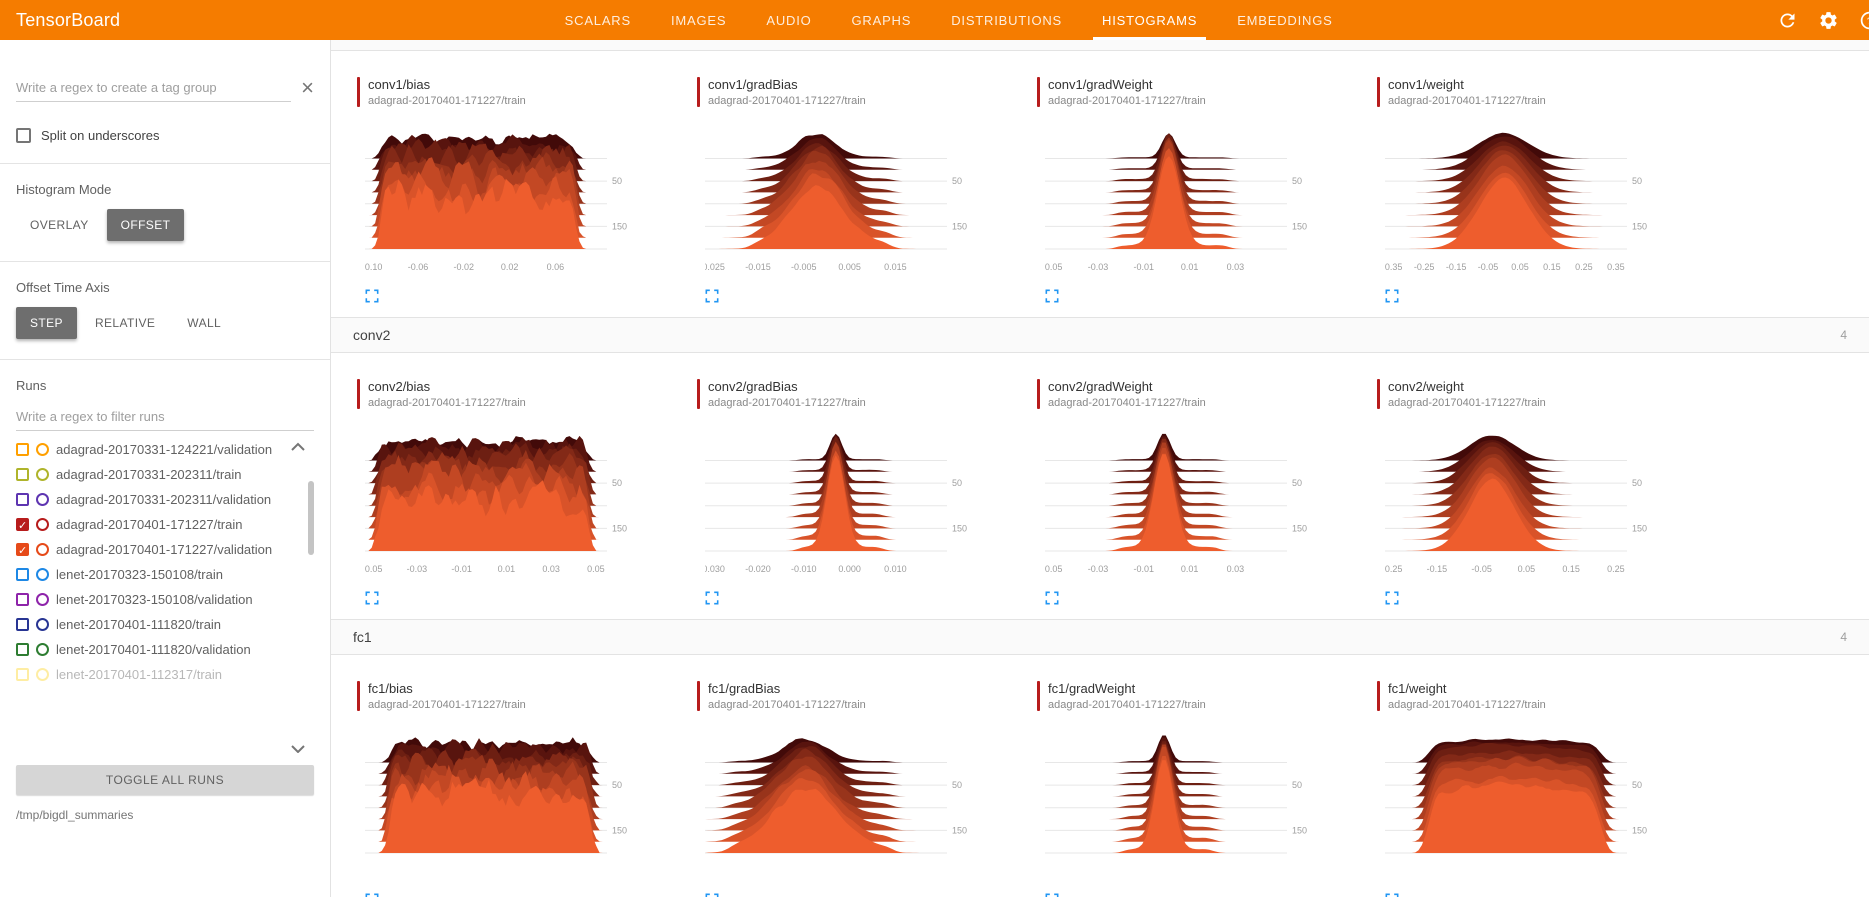 Image resolution: width=1869 pixels, height=897 pixels. I want to click on run-item: lenet-20170401-111820/validation, so click(147, 649).